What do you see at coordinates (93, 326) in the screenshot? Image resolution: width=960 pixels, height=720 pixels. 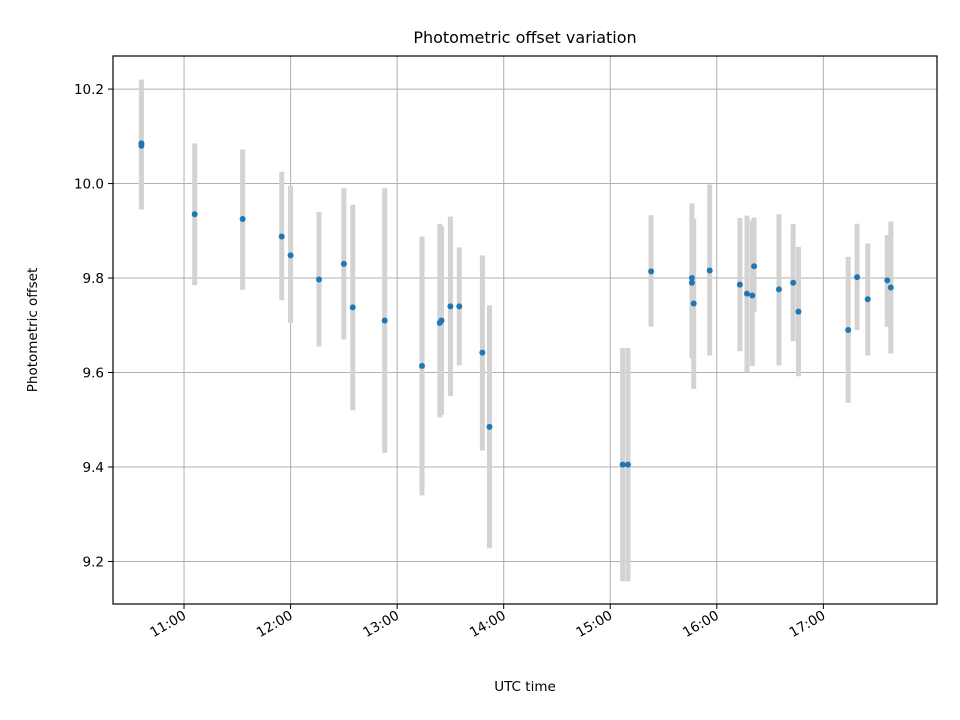 I see `y-axis-ticks: 9.2 9.4 9.6 9.8 10.0 10.2` at bounding box center [93, 326].